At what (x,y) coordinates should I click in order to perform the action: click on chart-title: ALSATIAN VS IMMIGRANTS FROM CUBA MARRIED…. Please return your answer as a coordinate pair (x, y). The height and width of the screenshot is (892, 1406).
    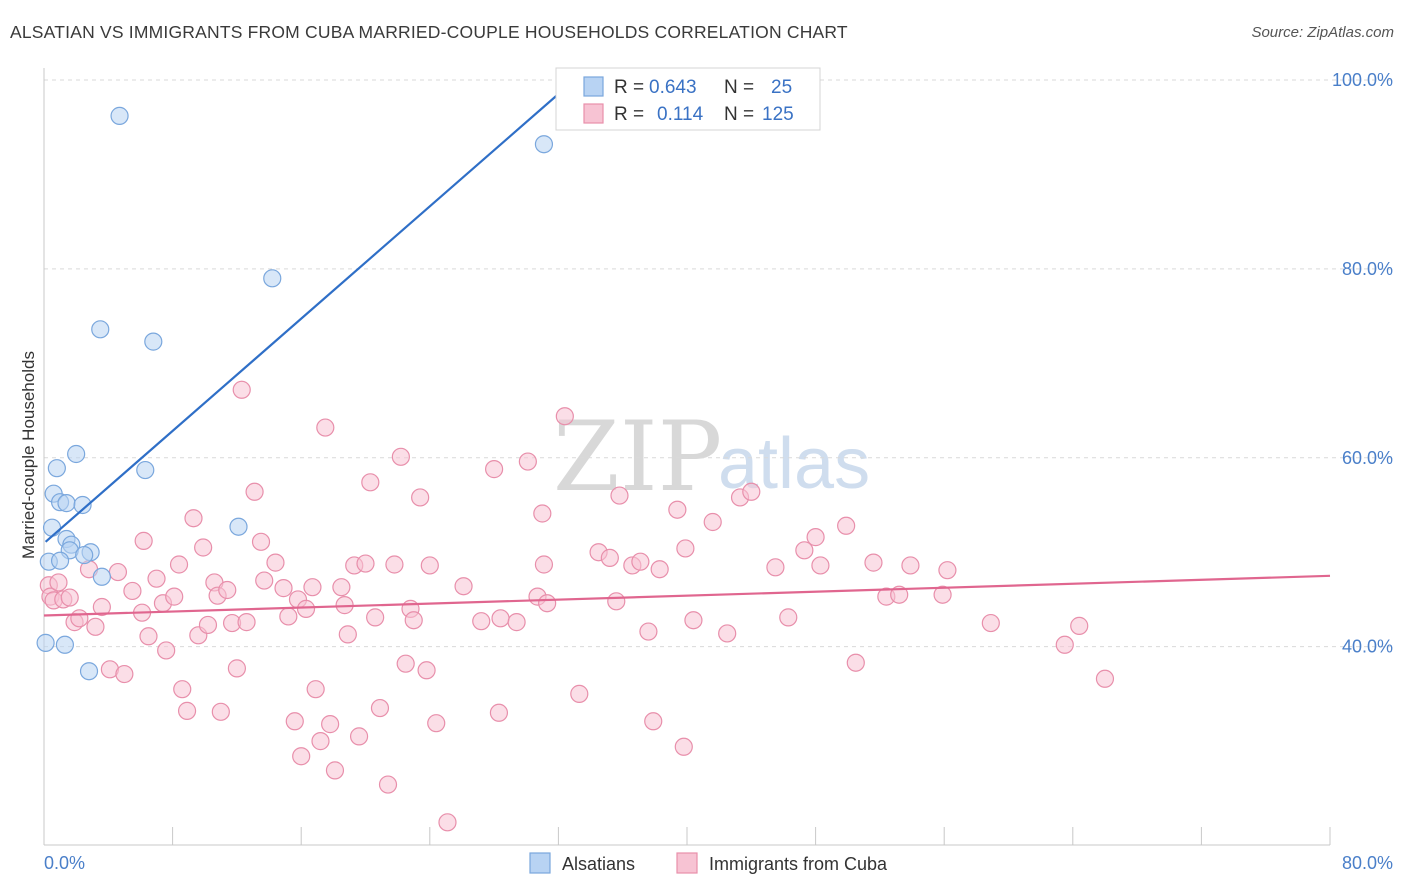
    Looking at the image, I should click on (429, 32).